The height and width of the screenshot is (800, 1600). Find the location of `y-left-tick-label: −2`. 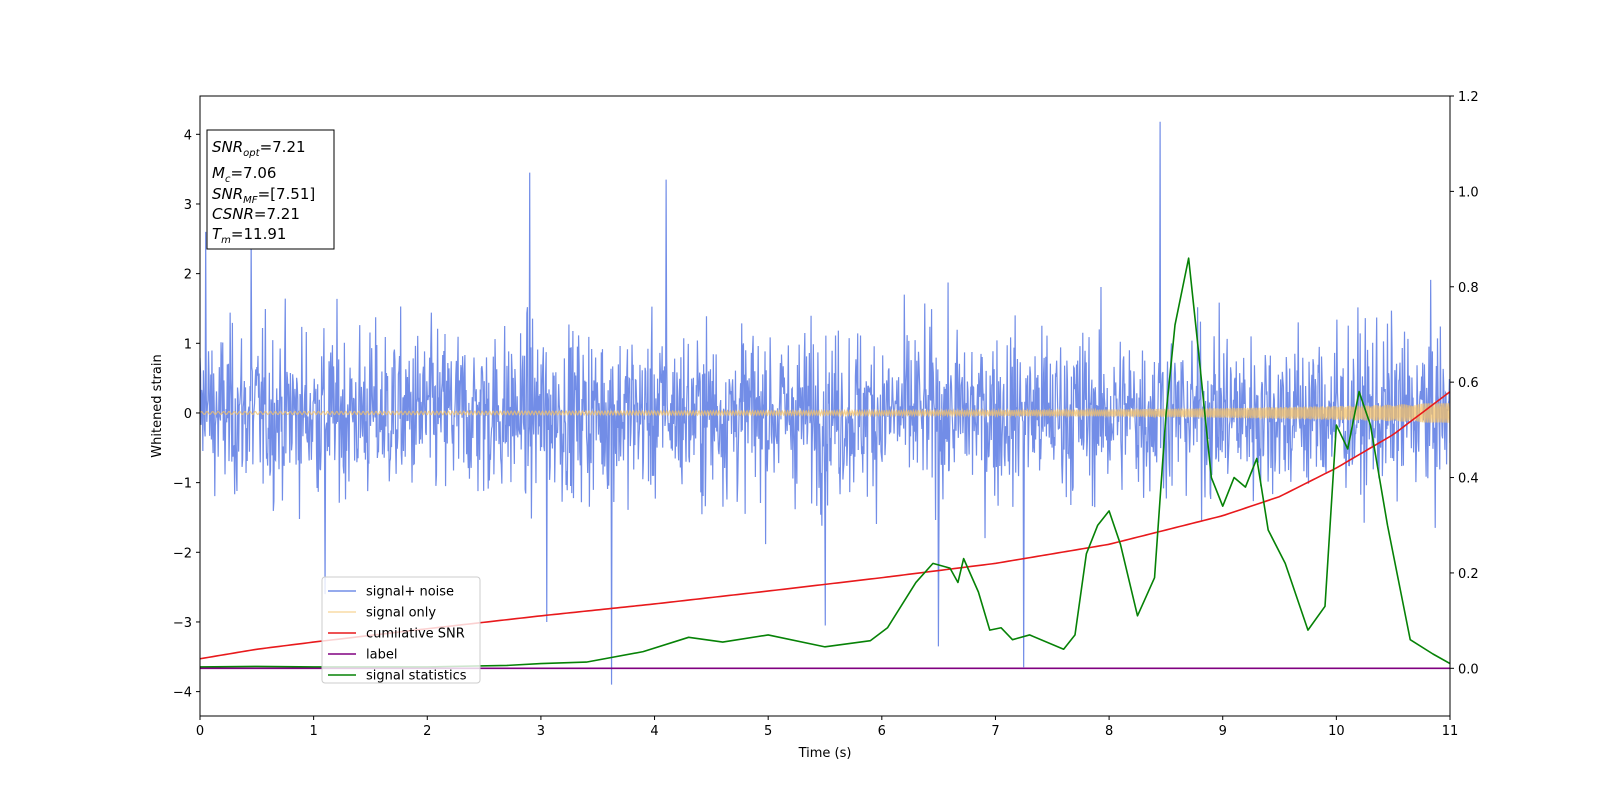

y-left-tick-label: −2 is located at coordinates (182, 553).